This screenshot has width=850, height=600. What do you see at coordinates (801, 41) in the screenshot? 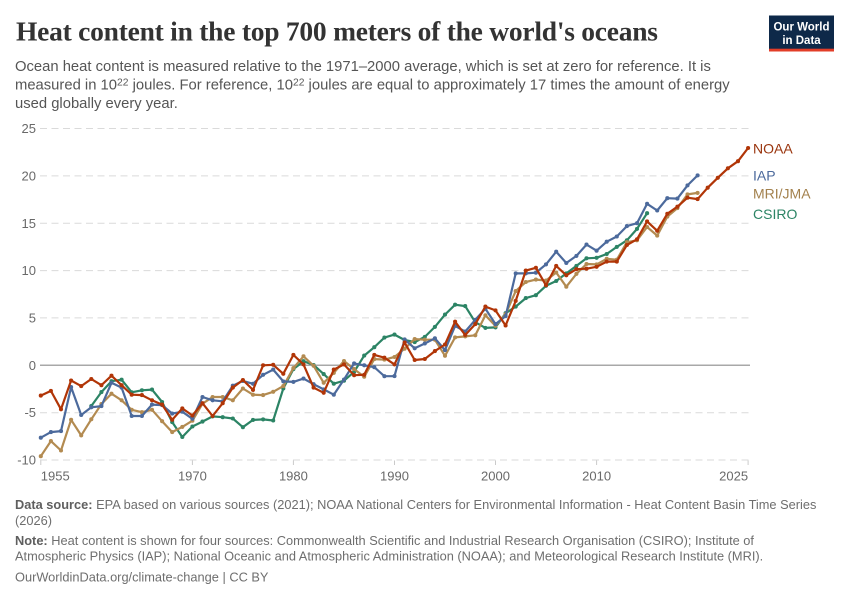
I see `svg-text: in Data` at bounding box center [801, 41].